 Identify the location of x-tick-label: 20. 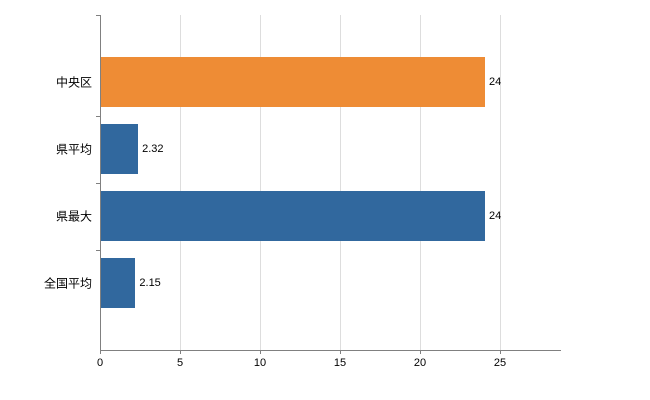
(420, 363).